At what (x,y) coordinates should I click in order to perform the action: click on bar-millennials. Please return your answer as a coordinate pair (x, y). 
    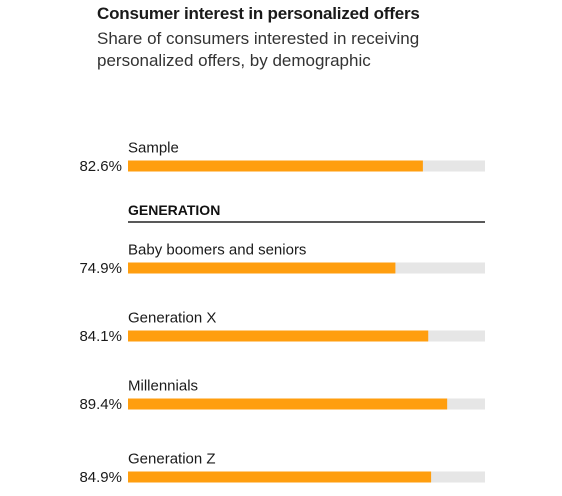
    Looking at the image, I should click on (288, 404).